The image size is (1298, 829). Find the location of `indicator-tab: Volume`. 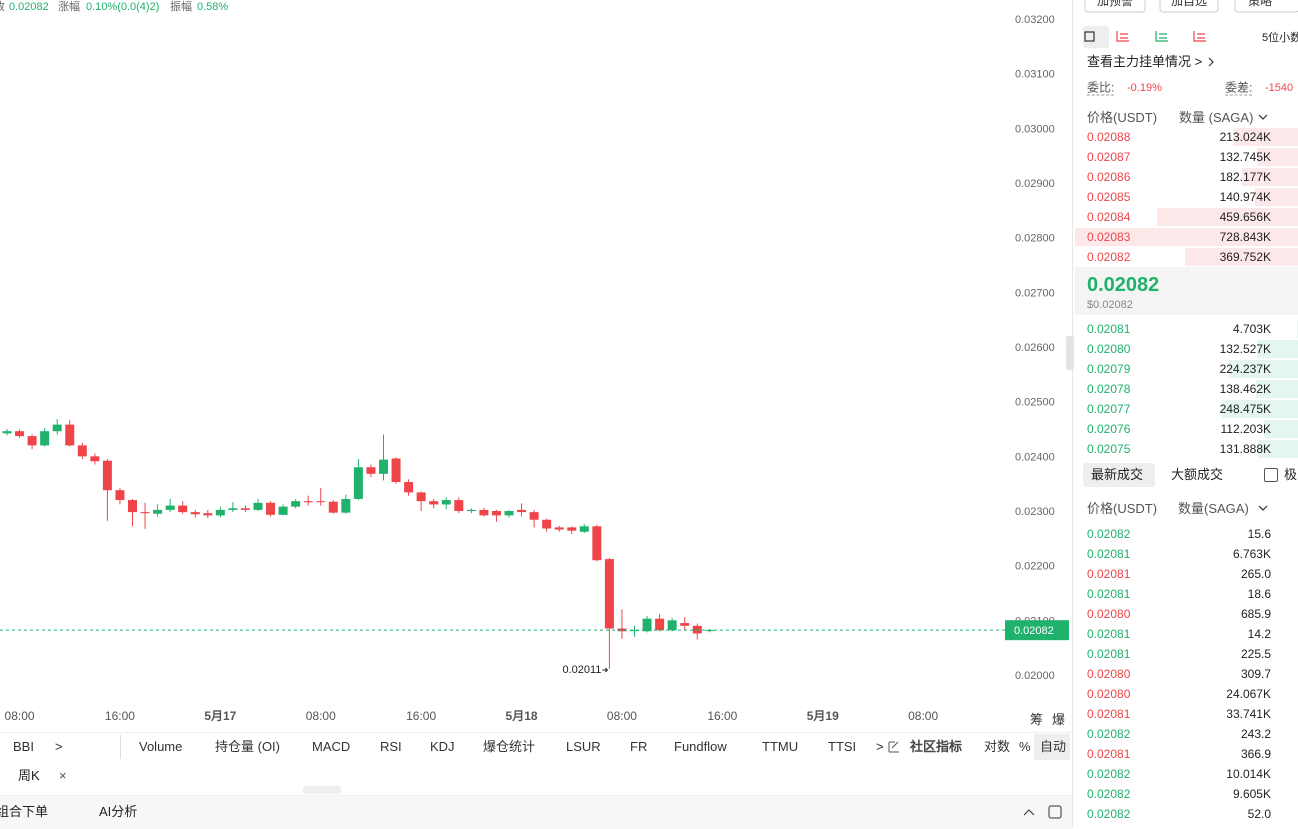

indicator-tab: Volume is located at coordinates (161, 746).